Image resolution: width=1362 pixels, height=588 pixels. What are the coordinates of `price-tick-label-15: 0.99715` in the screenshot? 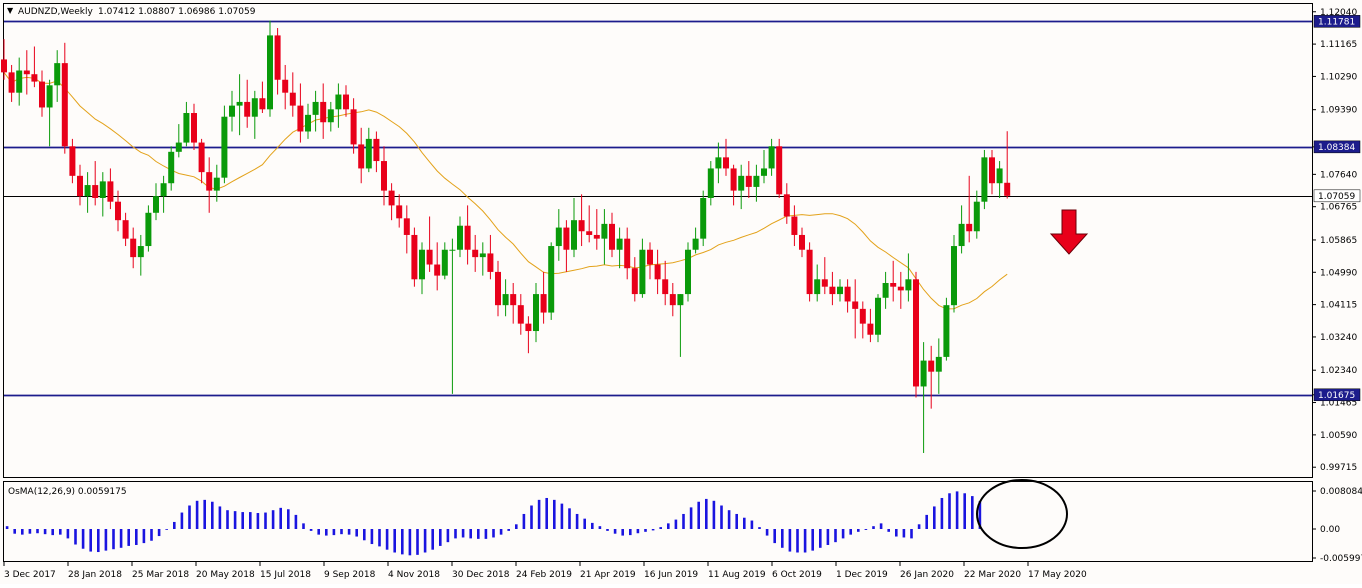 It's located at (1338, 468).